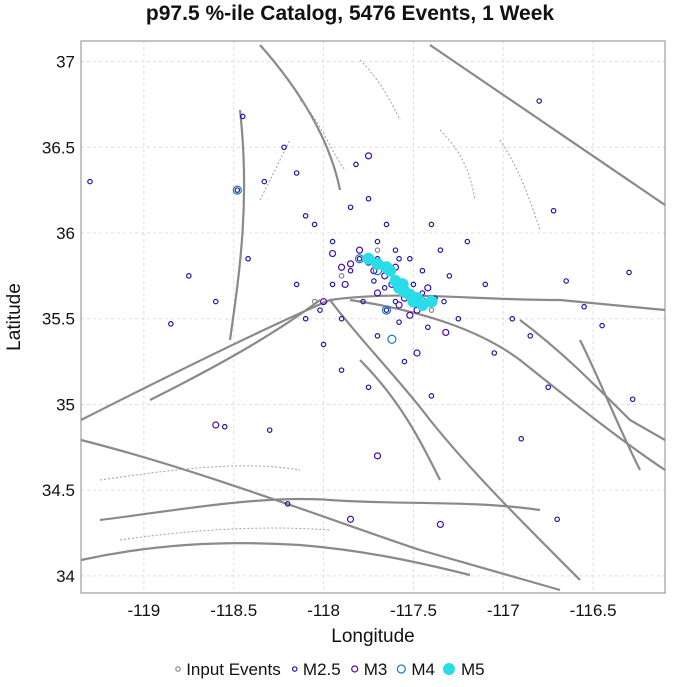  Describe the element at coordinates (372, 636) in the screenshot. I see `x-axis-label: Longitude` at that location.